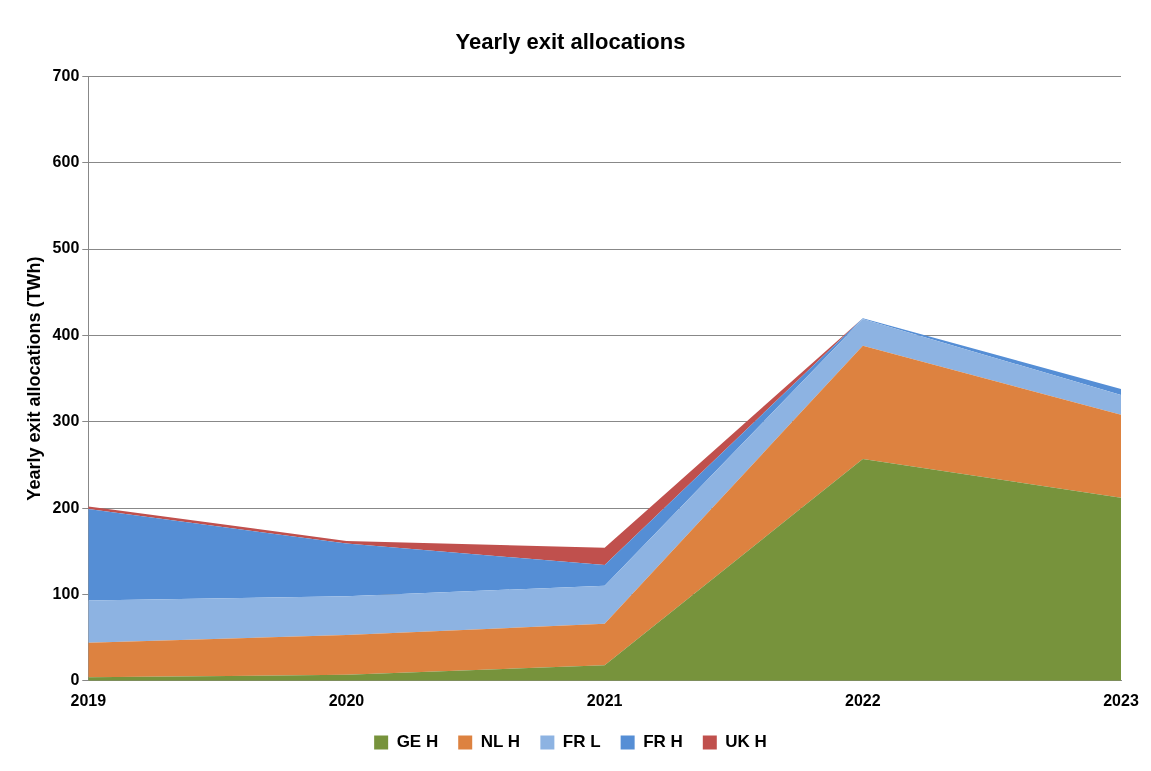 Image resolution: width=1151 pixels, height=771 pixels. I want to click on legend-label: UK H, so click(746, 742).